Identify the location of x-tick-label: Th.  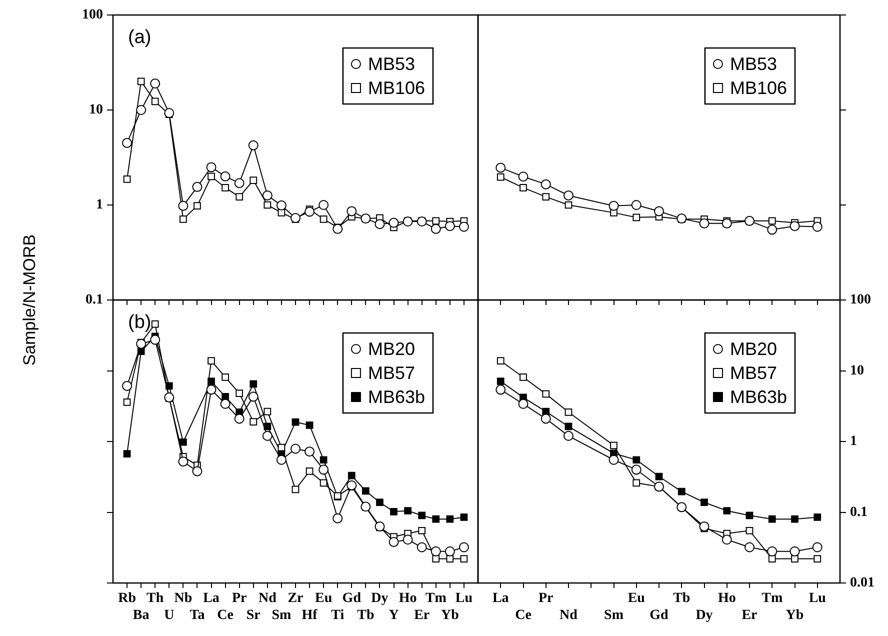
(155, 598).